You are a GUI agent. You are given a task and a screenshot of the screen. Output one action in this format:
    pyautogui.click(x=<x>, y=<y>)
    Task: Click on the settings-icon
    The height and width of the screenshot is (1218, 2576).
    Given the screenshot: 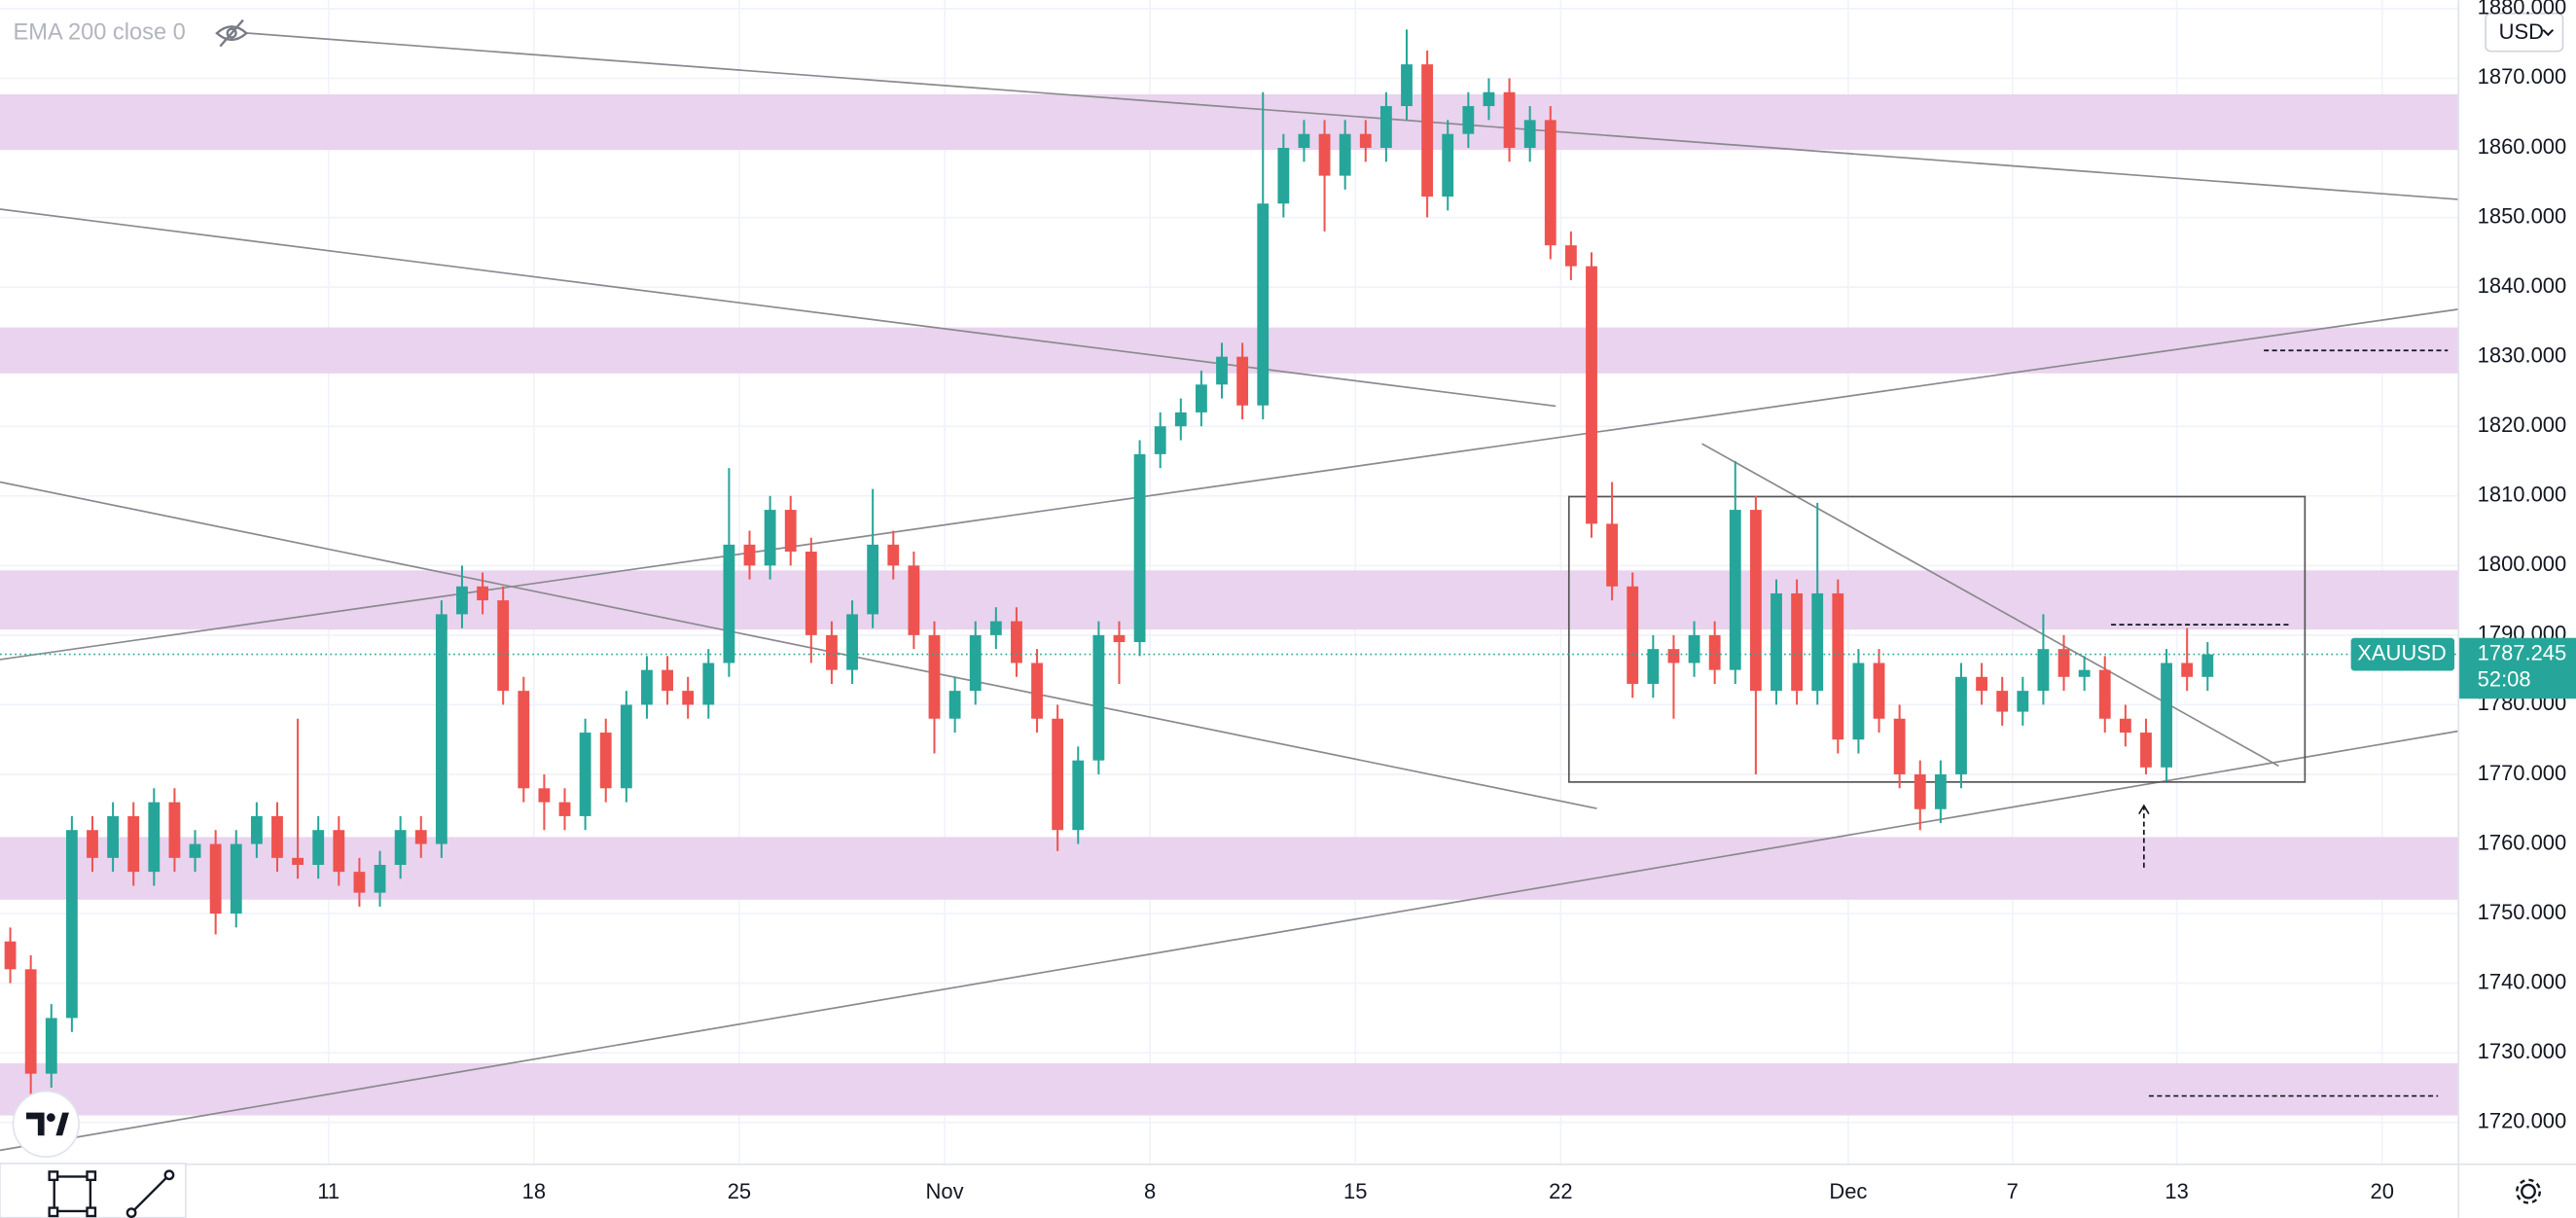 What is the action you would take?
    pyautogui.click(x=2529, y=1191)
    